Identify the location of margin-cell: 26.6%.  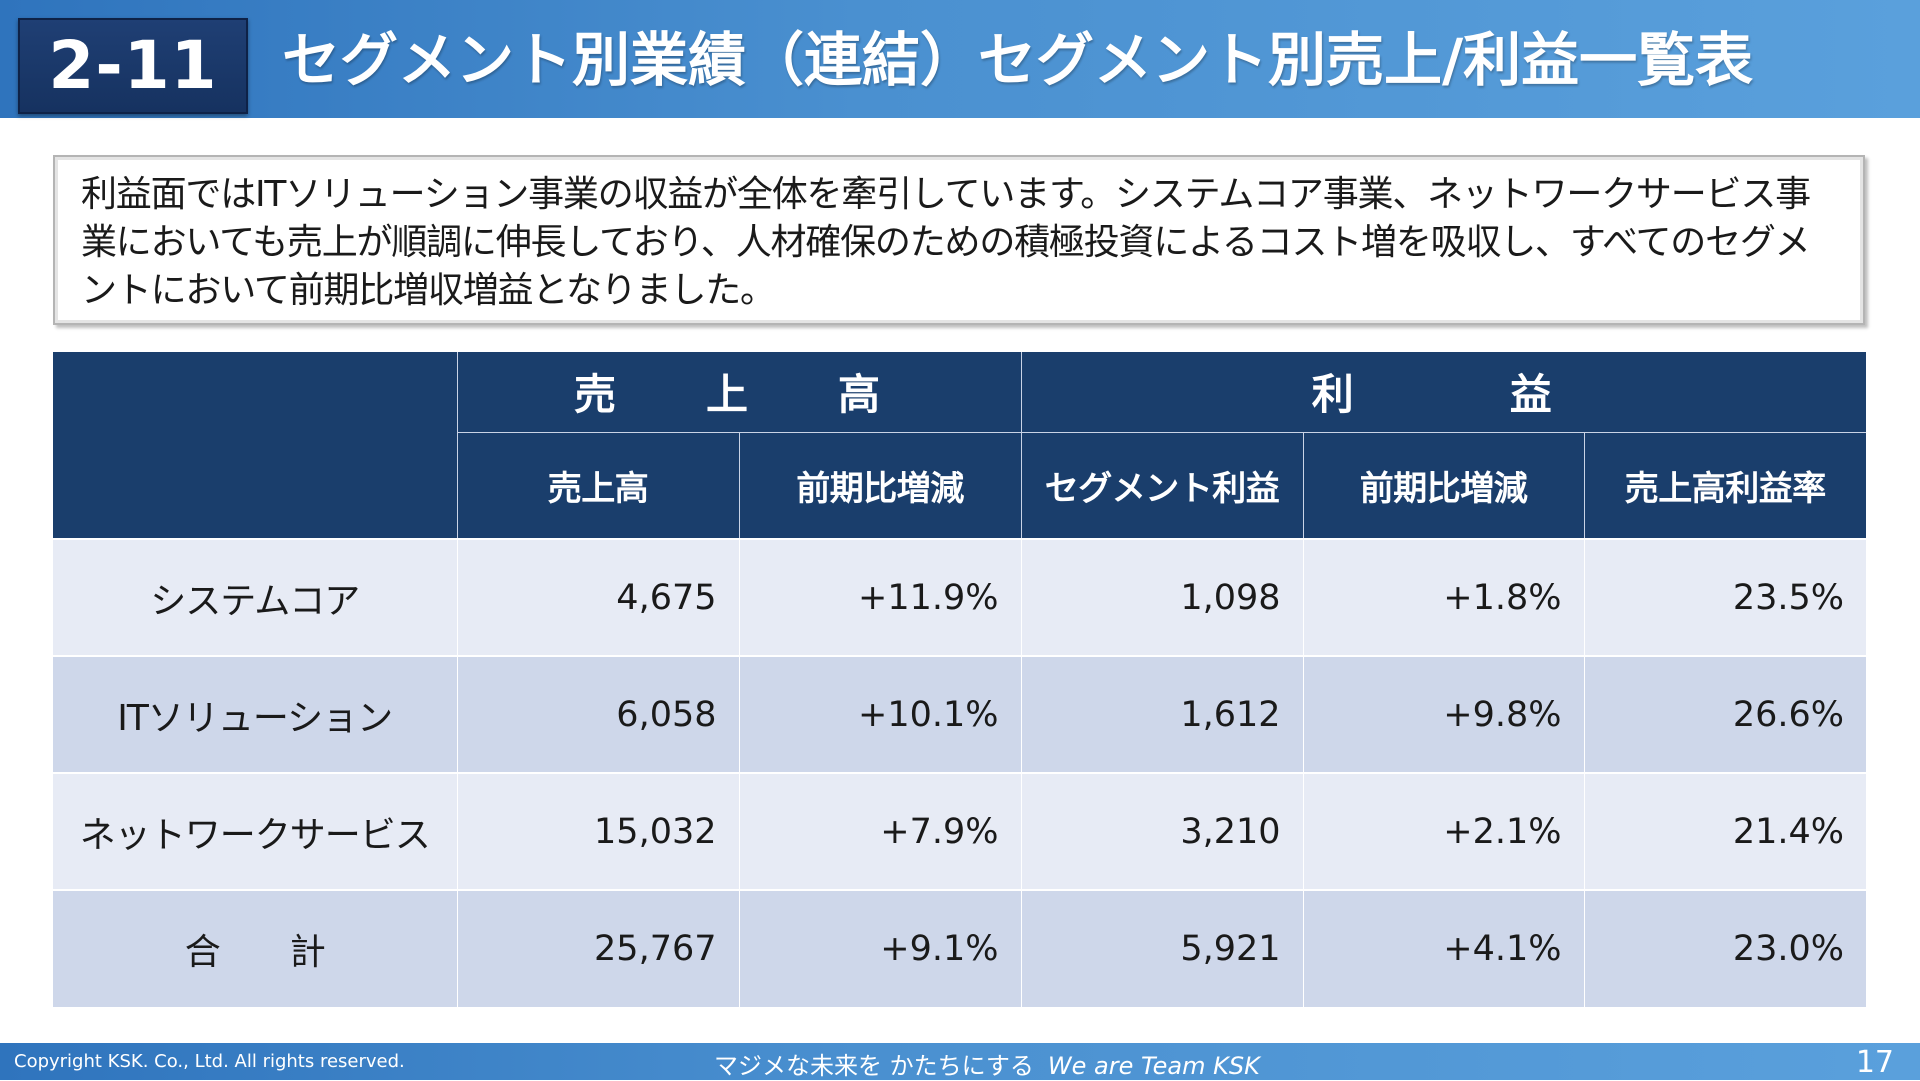
(1725, 714).